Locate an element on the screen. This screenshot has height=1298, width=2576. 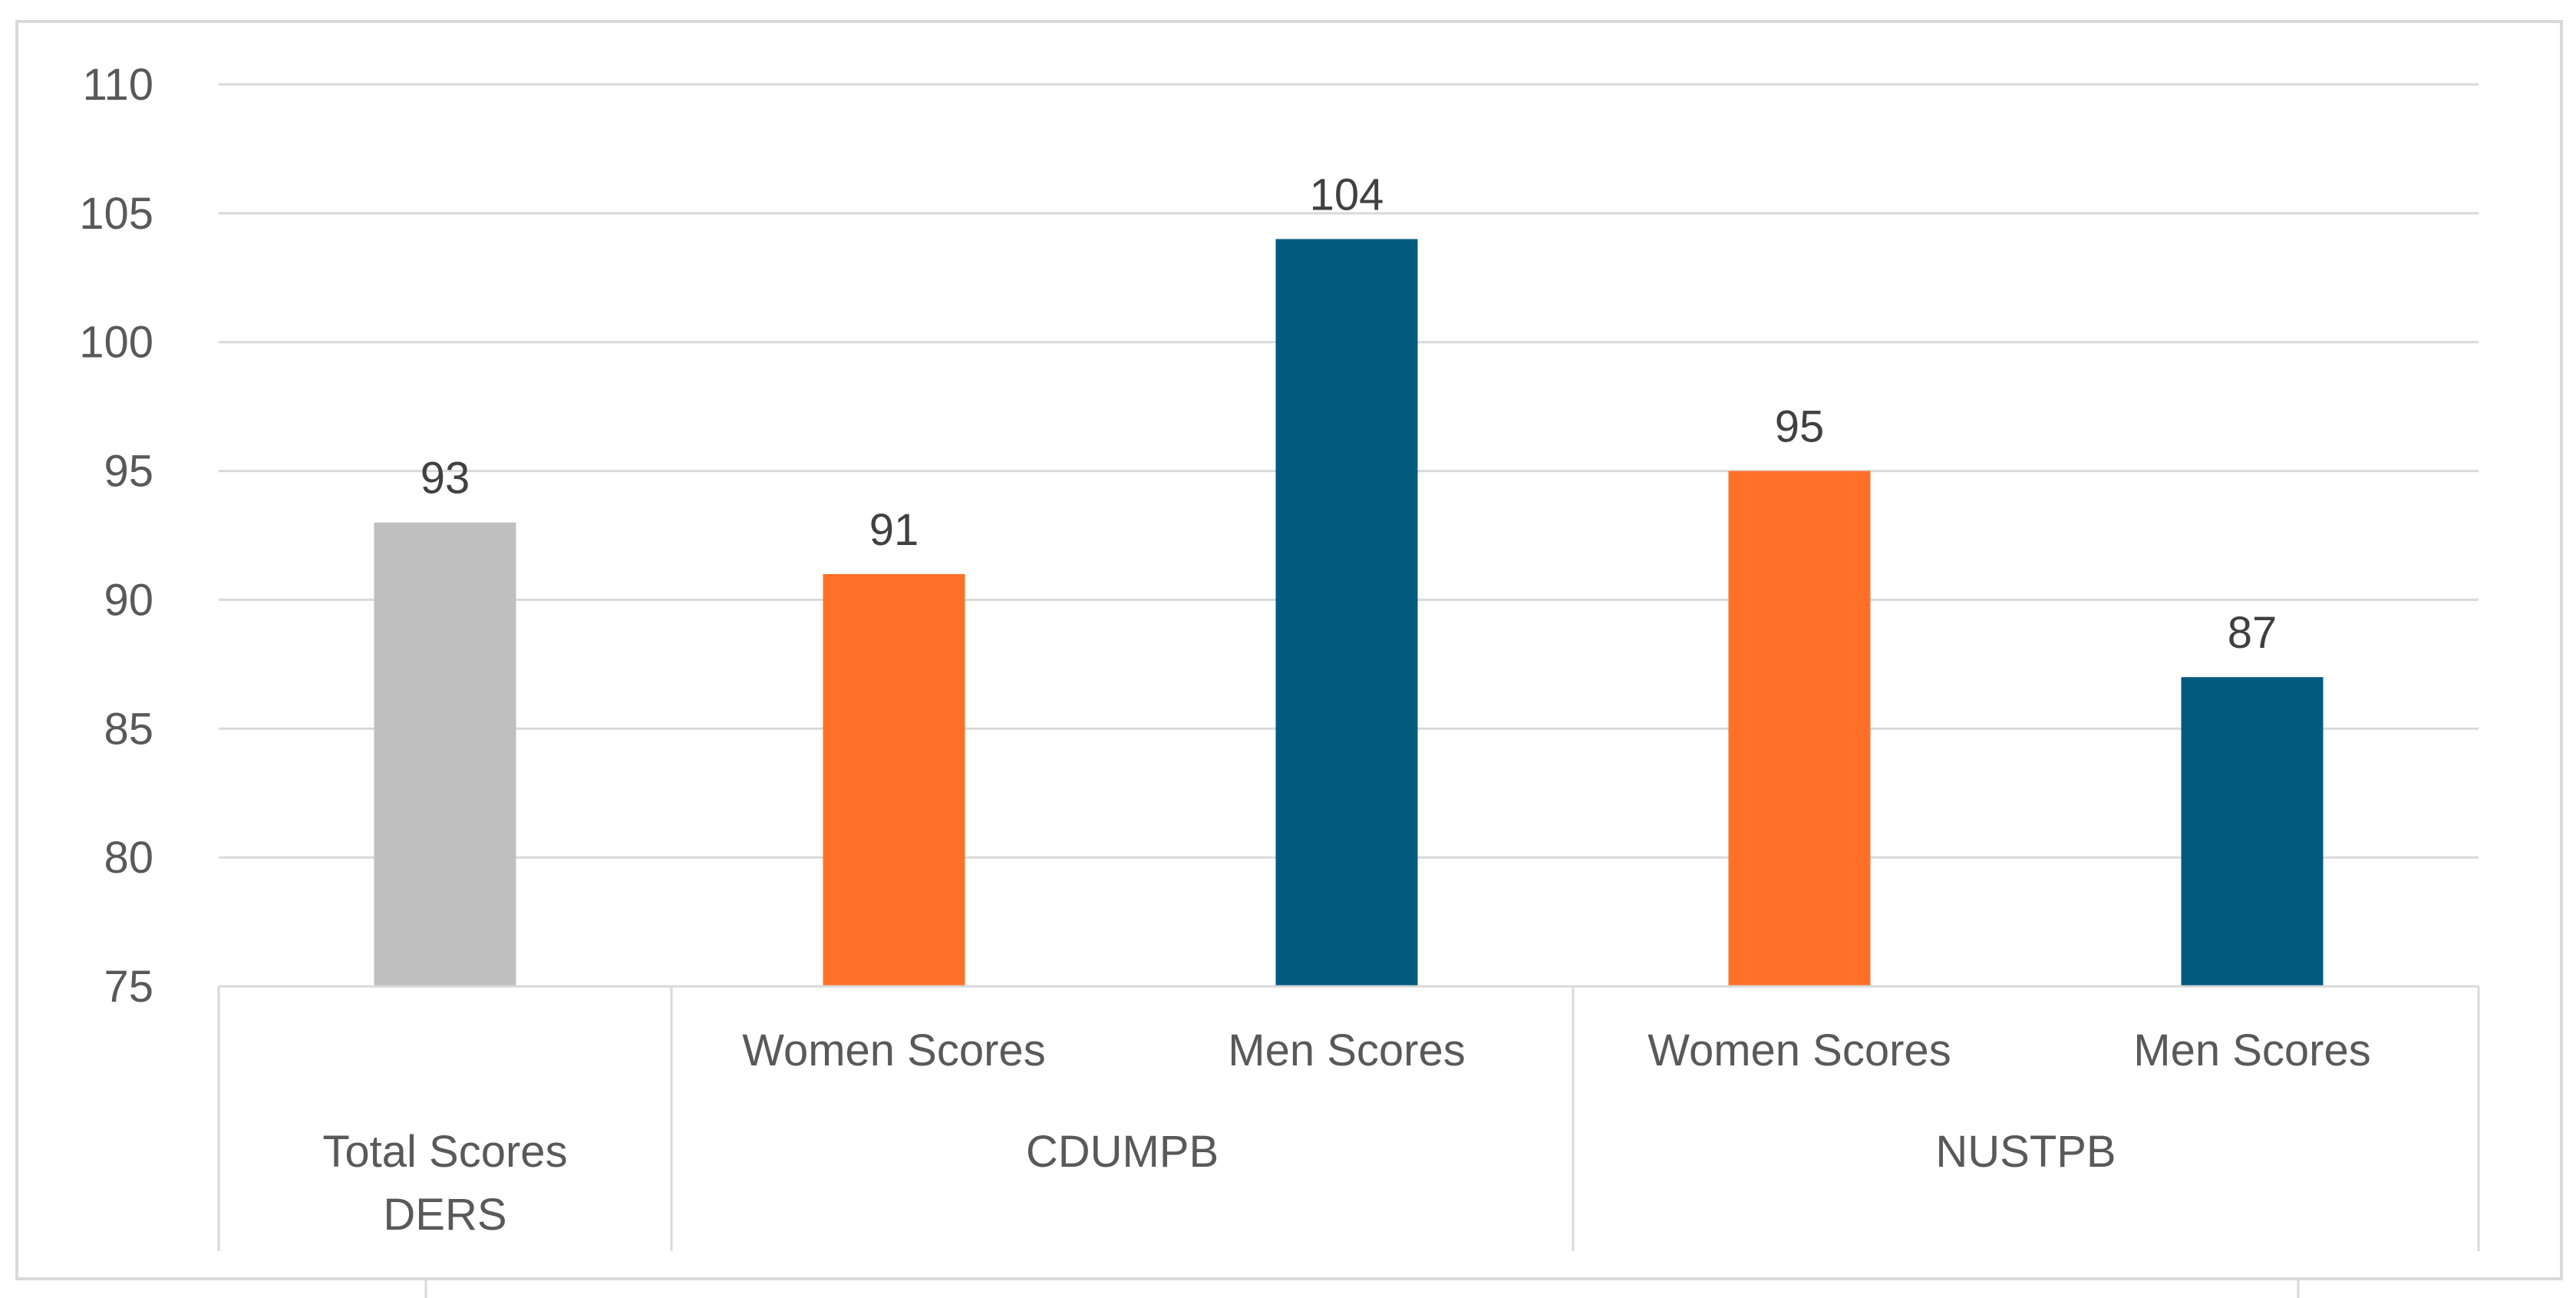
group-label: NUSTPB is located at coordinates (2026, 1152).